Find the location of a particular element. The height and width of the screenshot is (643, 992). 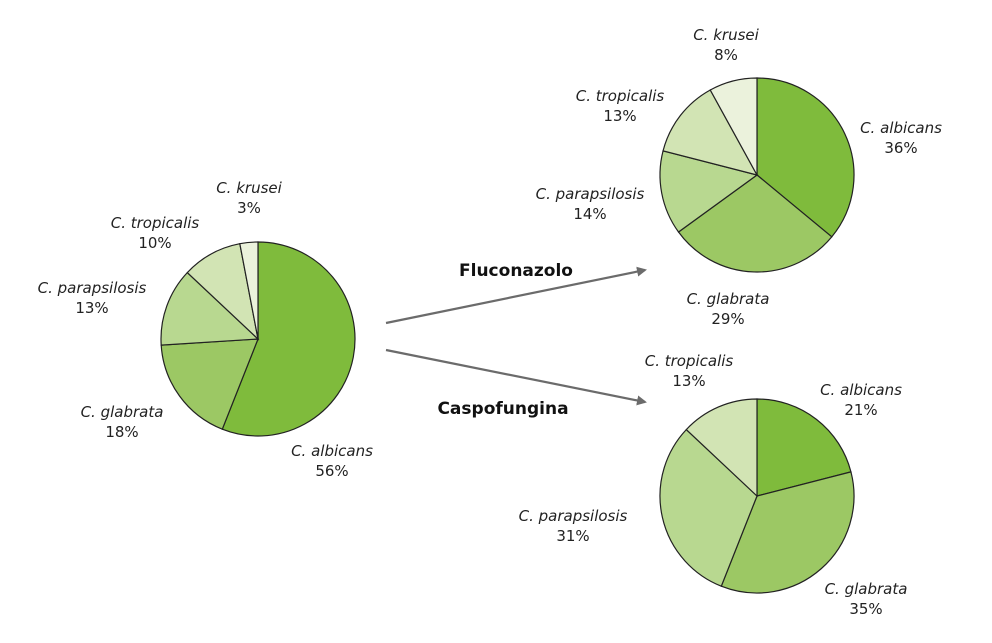

slice-value-c-albicans: 36% is located at coordinates (900, 148).